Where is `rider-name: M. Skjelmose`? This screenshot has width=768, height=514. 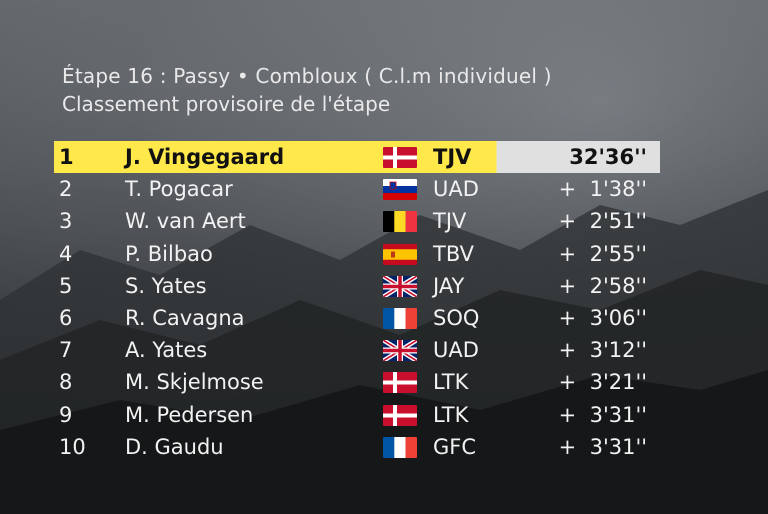
rider-name: M. Skjelmose is located at coordinates (194, 382).